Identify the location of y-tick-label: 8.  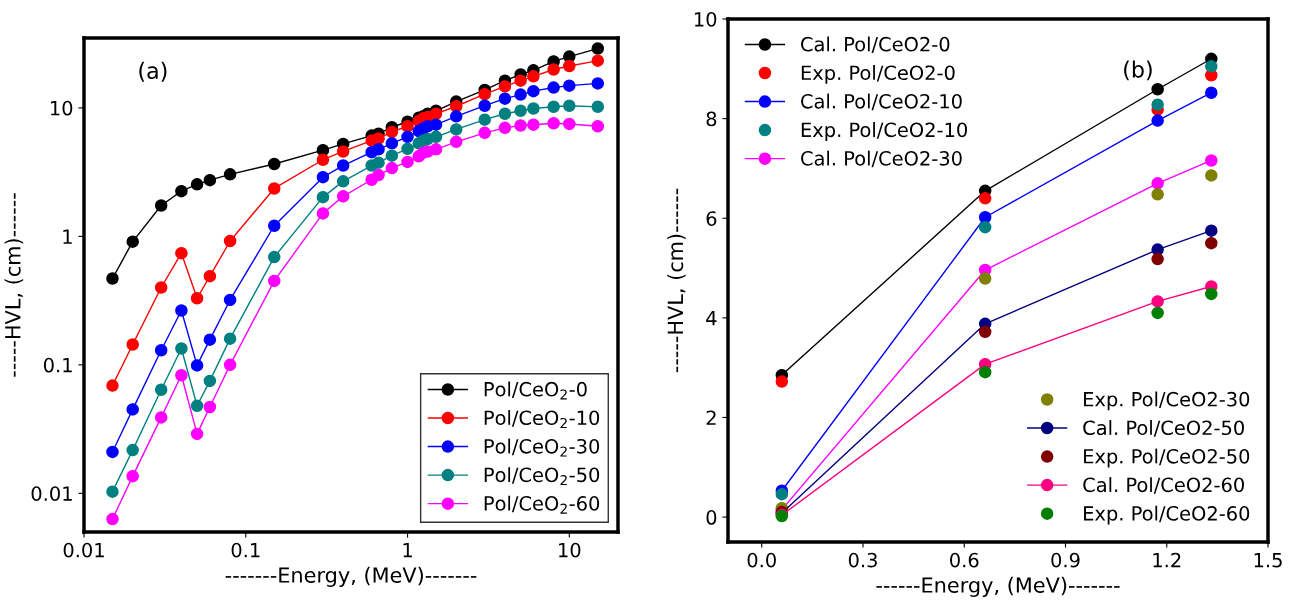
(711, 119).